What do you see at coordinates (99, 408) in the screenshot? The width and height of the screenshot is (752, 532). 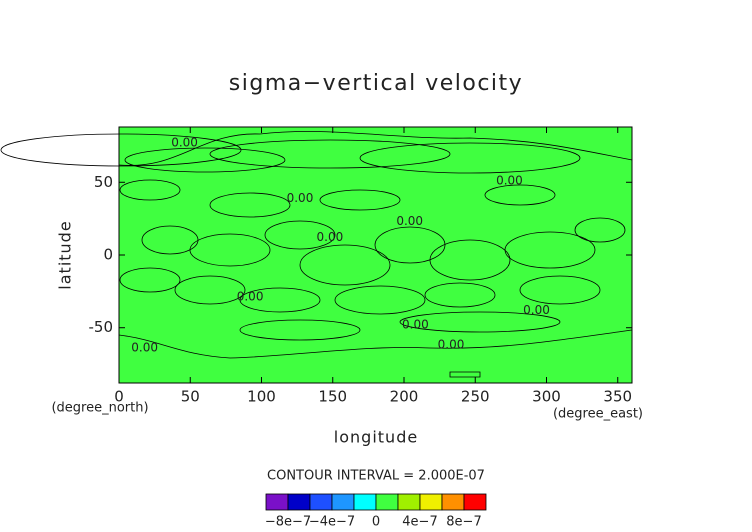 I see `y-unit: (degree_north)` at bounding box center [99, 408].